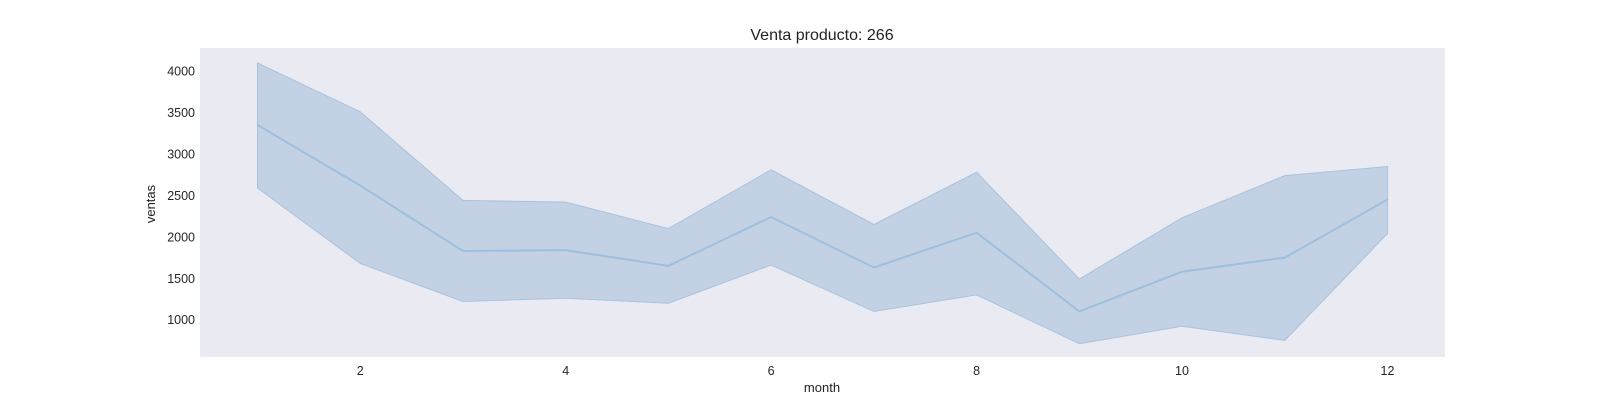 The image size is (1600, 400). I want to click on y-tick-label: 2500, so click(181, 196).